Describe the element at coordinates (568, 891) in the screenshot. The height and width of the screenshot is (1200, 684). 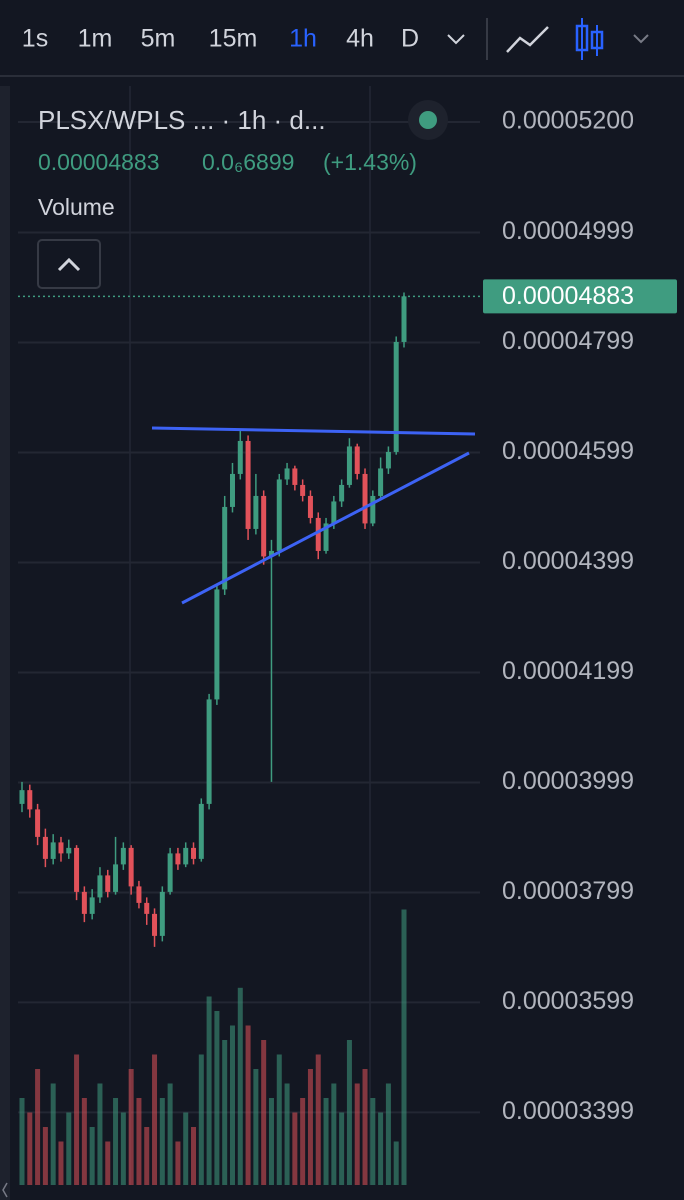
I see `y-tick-label: 0.00003799` at that location.